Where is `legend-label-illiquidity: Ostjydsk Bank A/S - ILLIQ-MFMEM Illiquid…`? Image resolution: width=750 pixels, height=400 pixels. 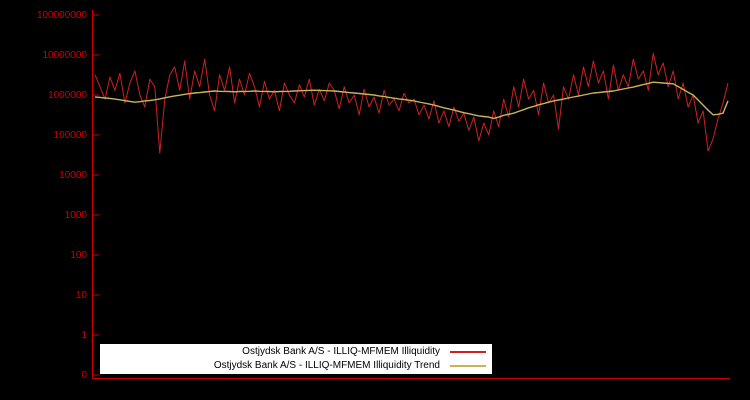 legend-label-illiquidity: Ostjydsk Bank A/S - ILLIQ-MFMEM Illiquid… is located at coordinates (341, 351).